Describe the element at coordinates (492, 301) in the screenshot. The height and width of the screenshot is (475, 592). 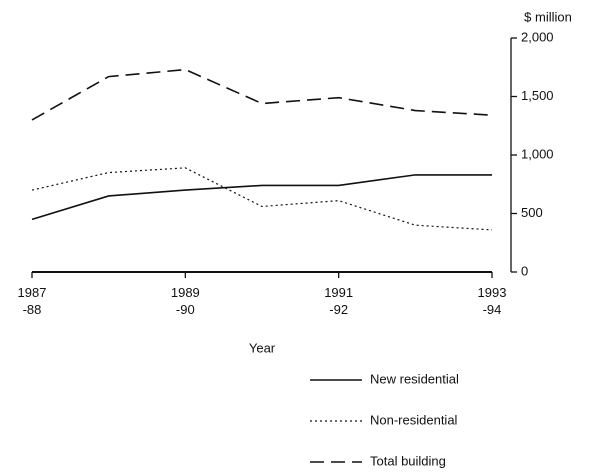
I see `x-tick-label: 1993 -94` at that location.